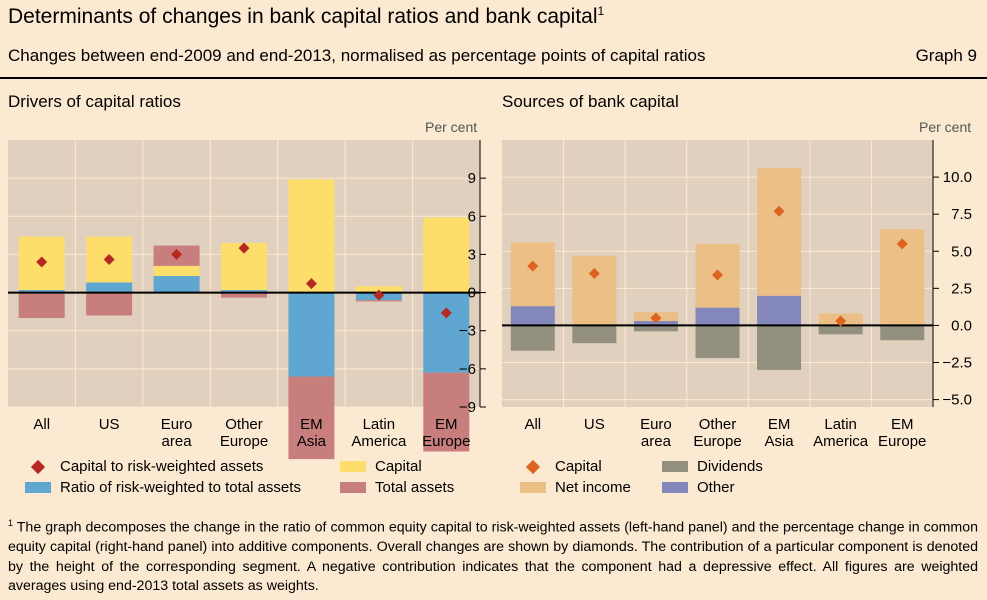  I want to click on right-y-tick-label: 10.0, so click(957, 177).